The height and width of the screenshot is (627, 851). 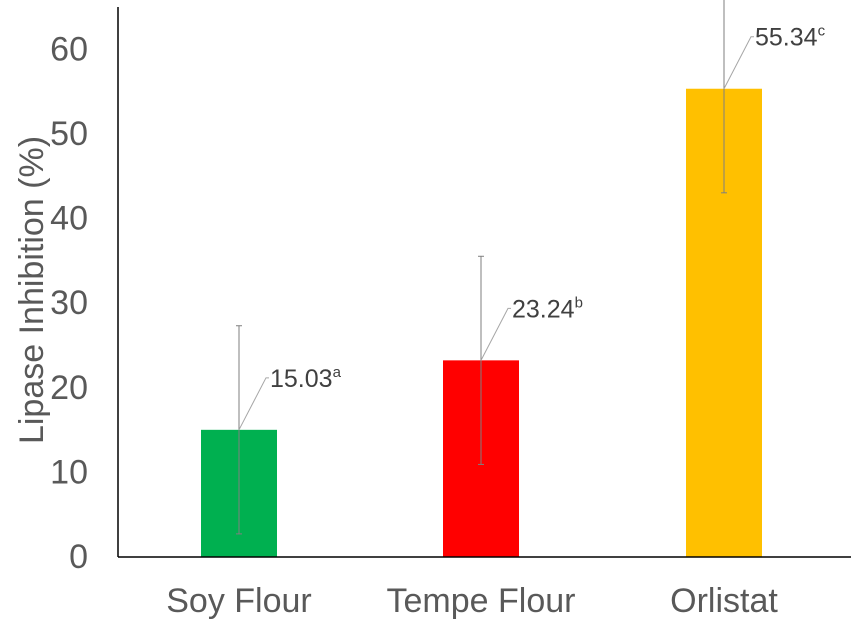 I want to click on y-tick-label: 60, so click(x=69, y=49).